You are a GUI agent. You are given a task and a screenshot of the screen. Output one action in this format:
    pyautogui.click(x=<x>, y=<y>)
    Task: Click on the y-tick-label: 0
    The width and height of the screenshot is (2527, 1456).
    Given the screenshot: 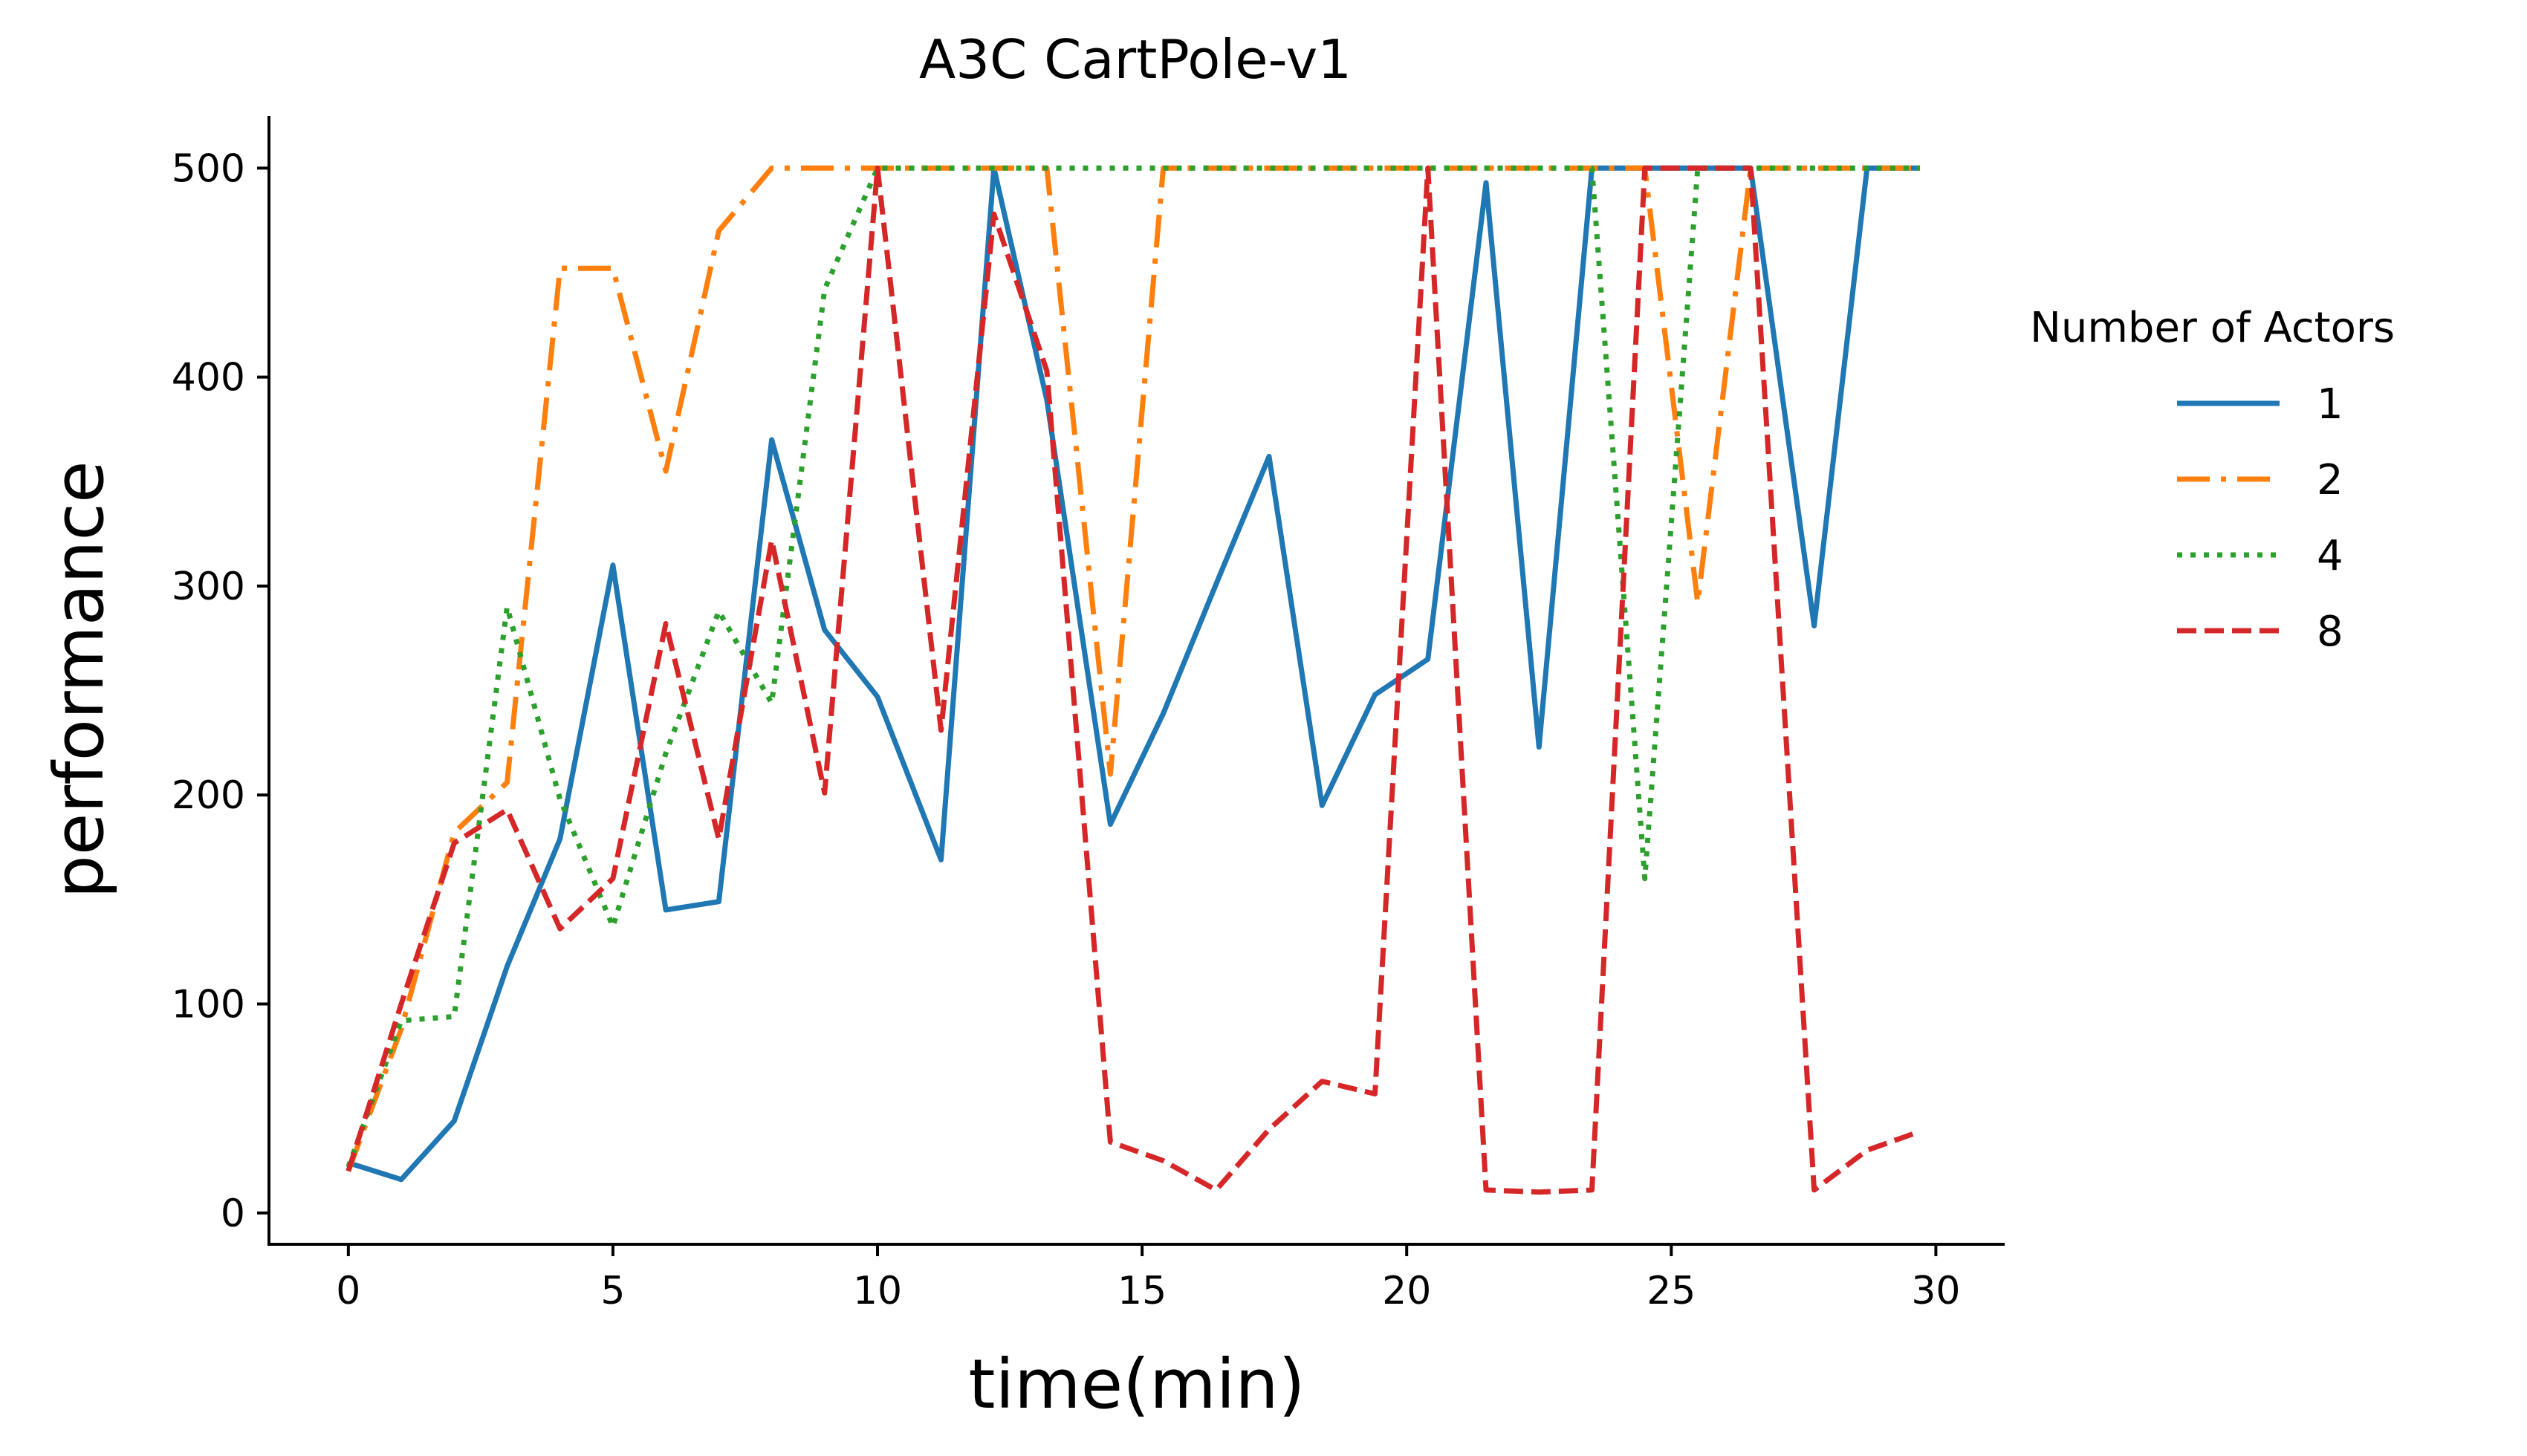 What is the action you would take?
    pyautogui.click(x=233, y=1214)
    